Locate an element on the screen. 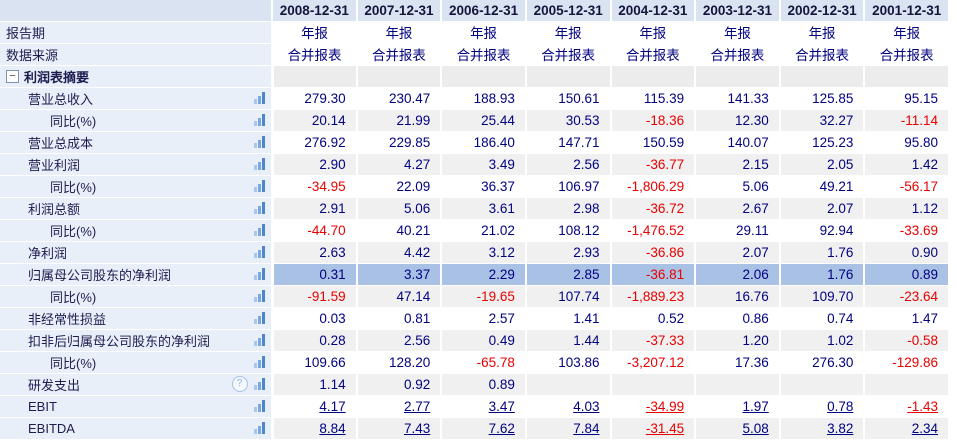  value-cell: 0.81 is located at coordinates (399, 318).